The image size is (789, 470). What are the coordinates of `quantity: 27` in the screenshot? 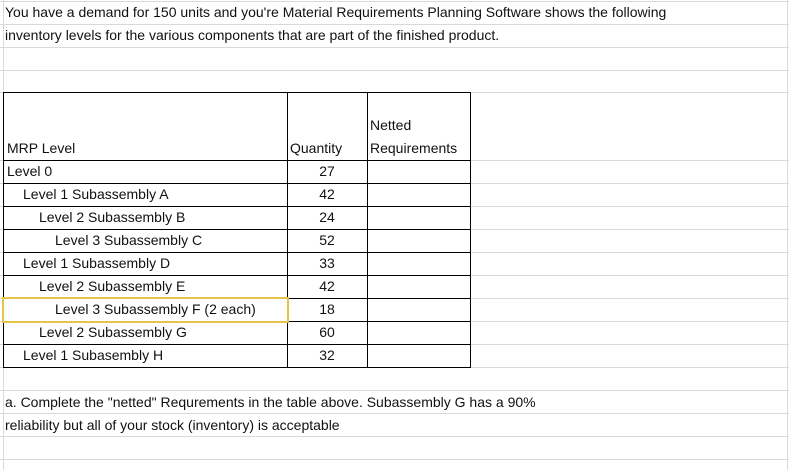 It's located at (327, 171).